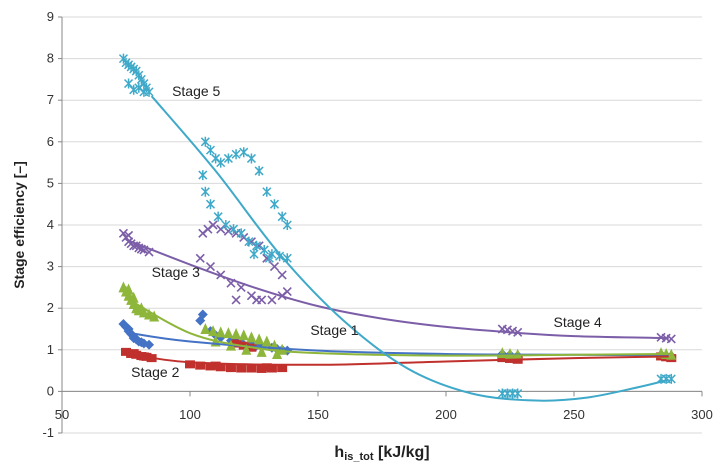  I want to click on x-axis-title-sub: is_tot, so click(359, 457).